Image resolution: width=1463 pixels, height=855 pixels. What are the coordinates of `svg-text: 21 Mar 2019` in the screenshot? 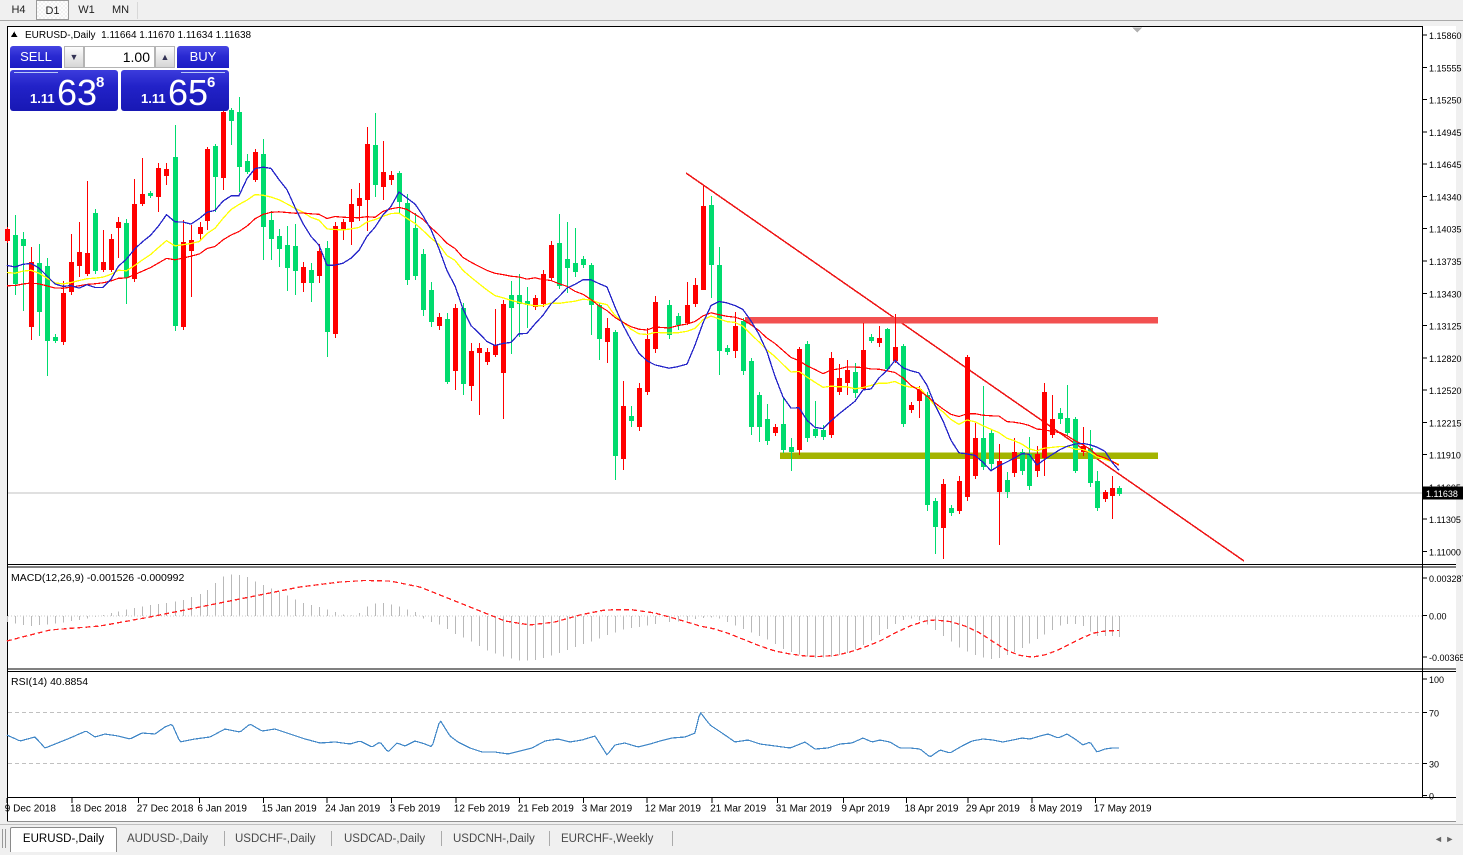 It's located at (738, 809).